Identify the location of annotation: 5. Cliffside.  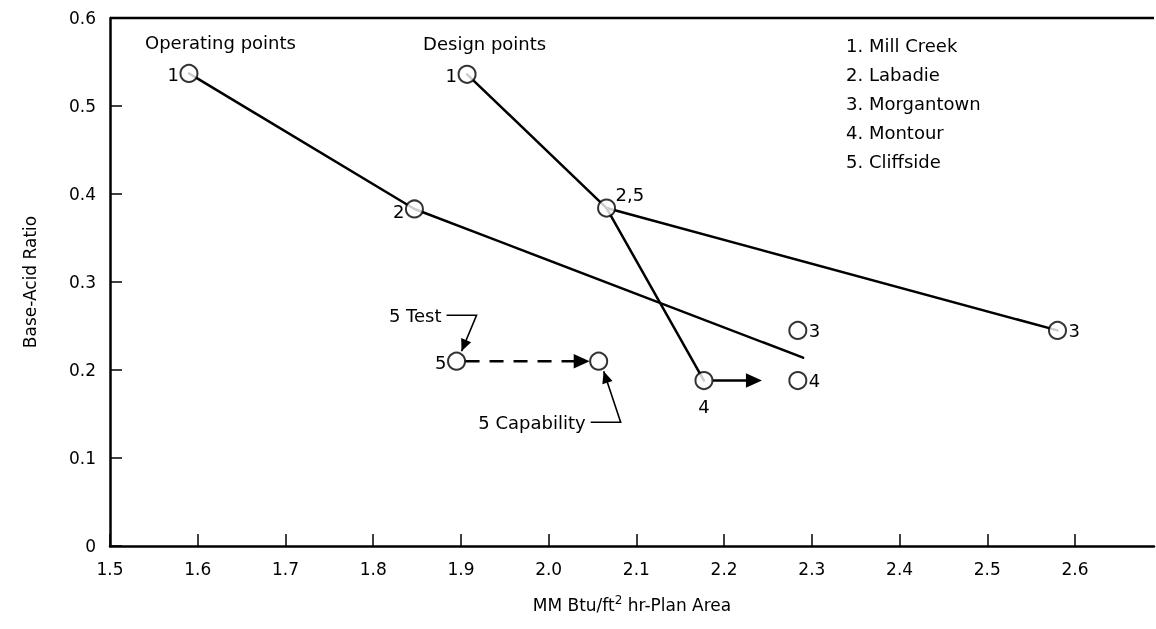
(893, 161).